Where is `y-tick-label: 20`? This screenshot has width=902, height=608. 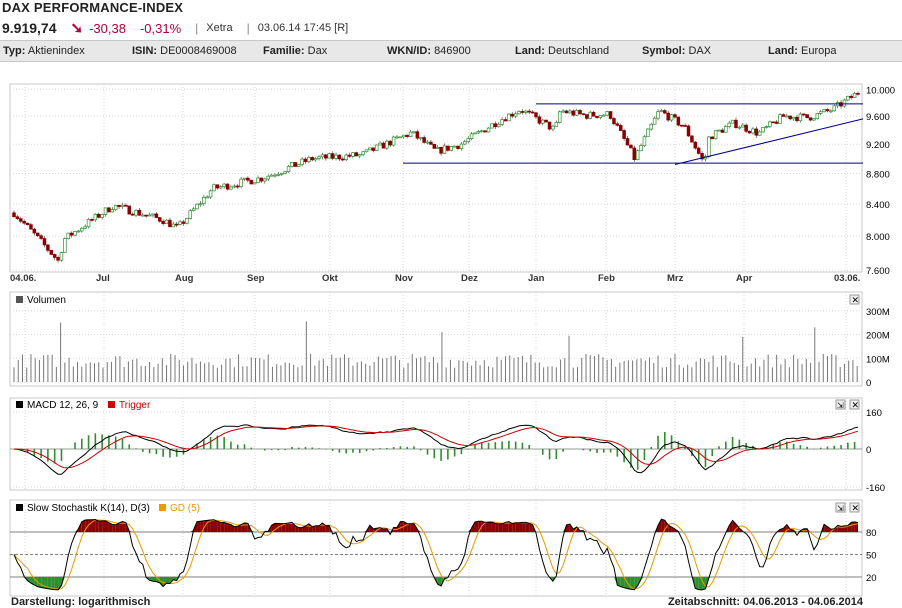
y-tick-label: 20 is located at coordinates (871, 578).